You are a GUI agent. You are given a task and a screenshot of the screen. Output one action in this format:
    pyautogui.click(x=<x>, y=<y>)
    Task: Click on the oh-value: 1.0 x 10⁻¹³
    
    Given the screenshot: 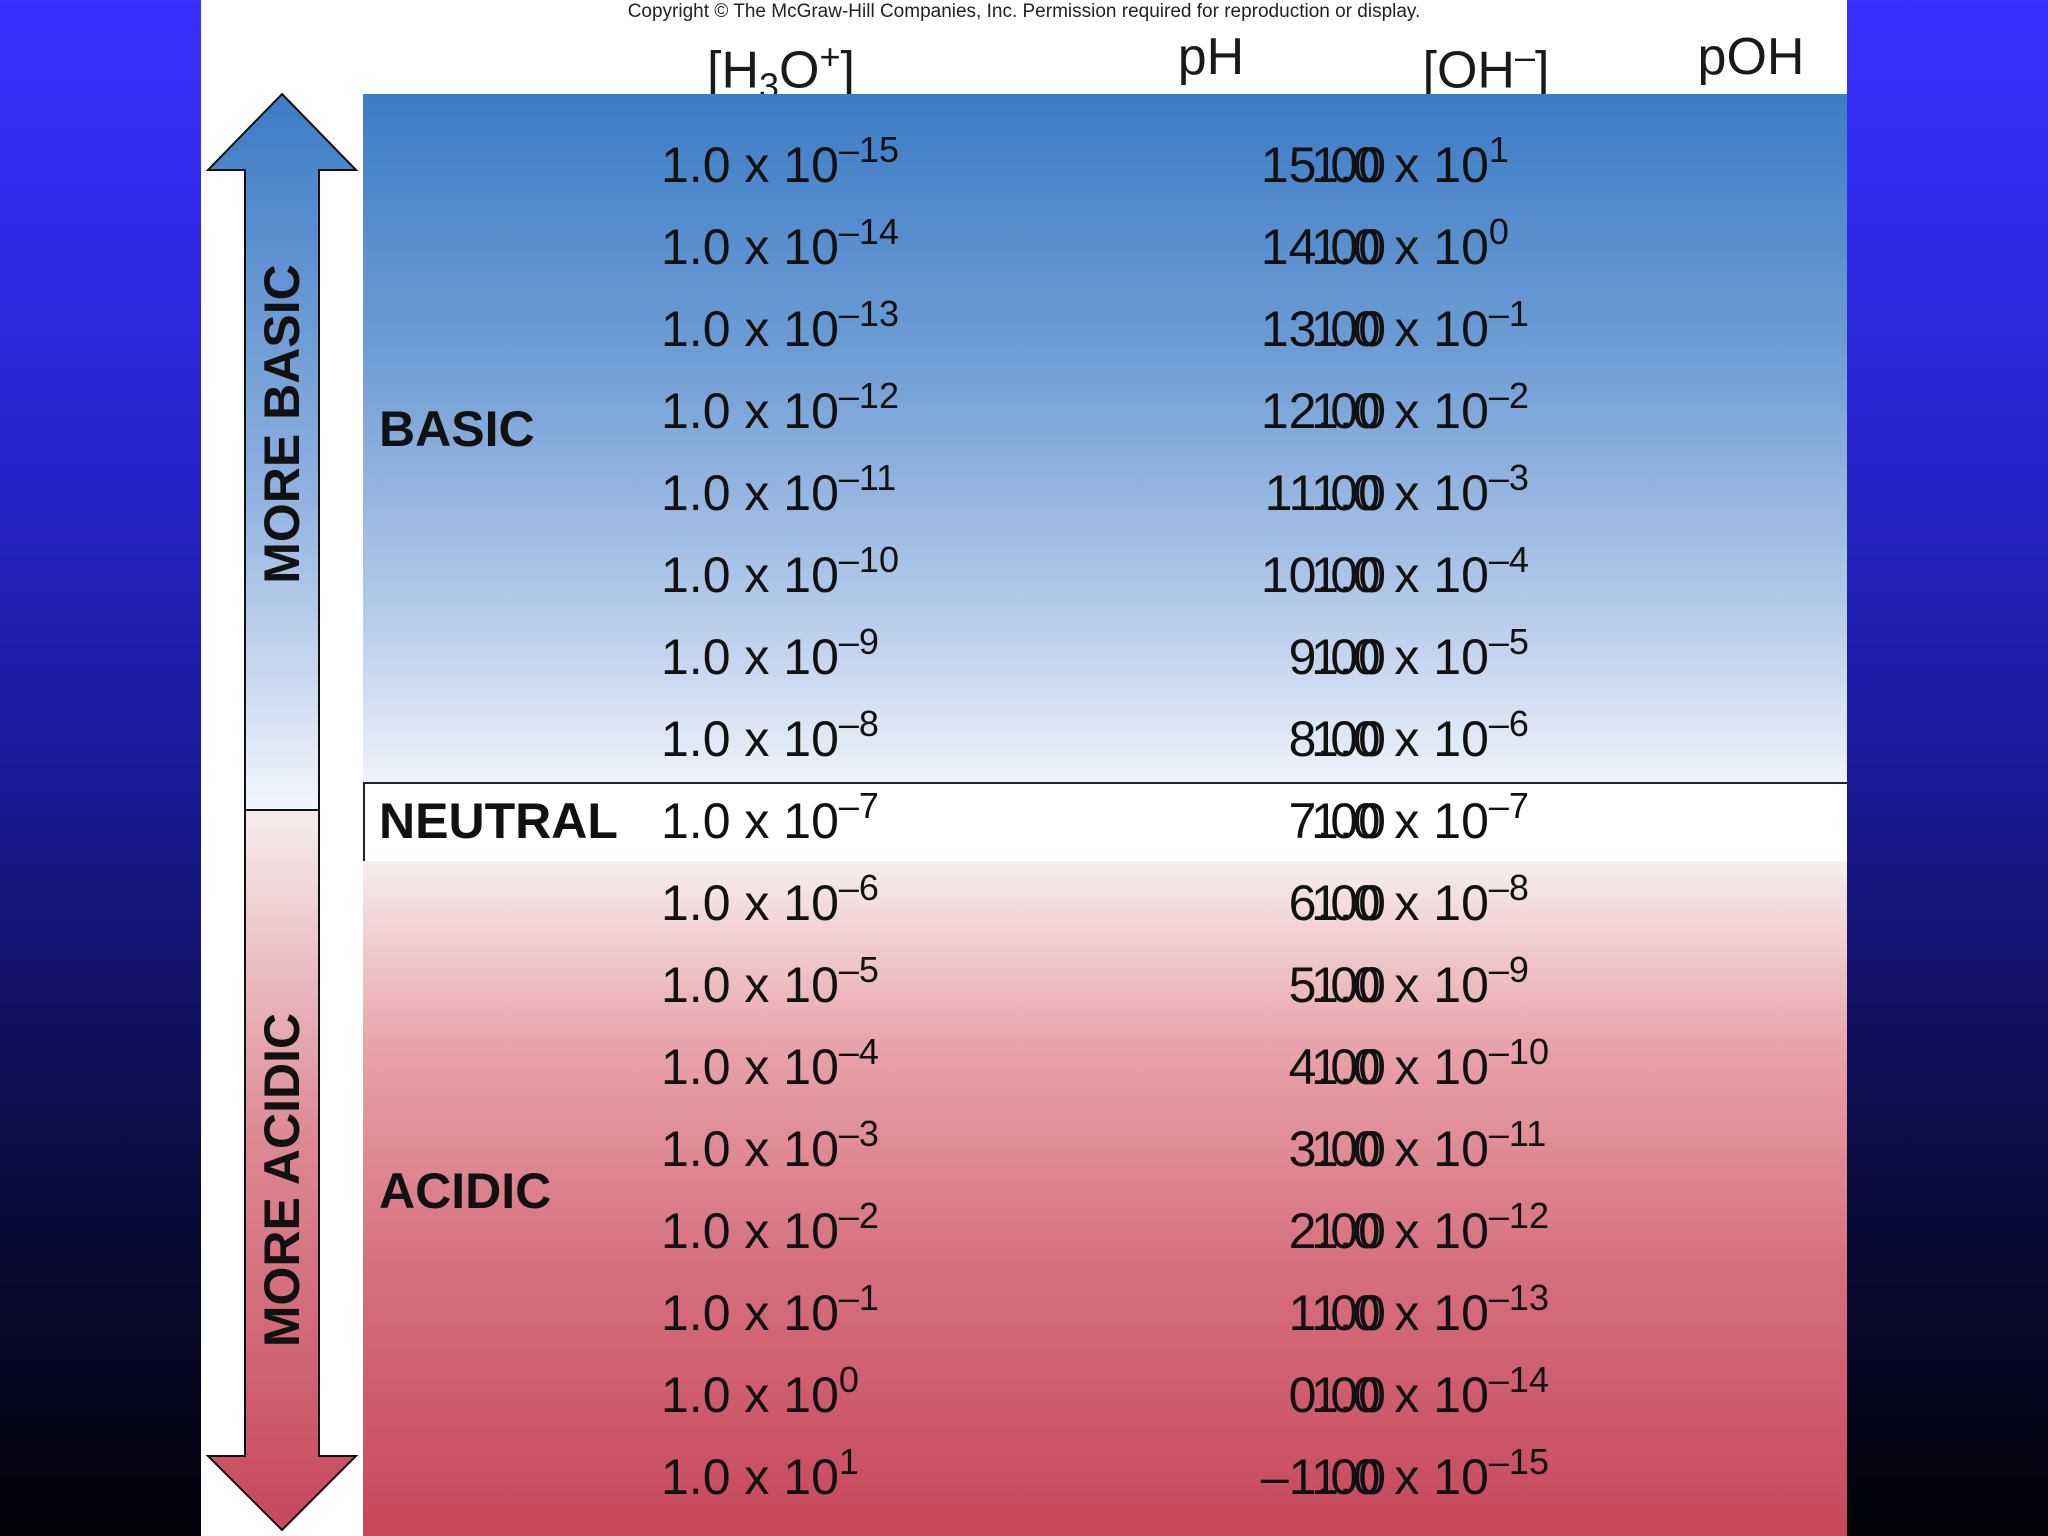 What is the action you would take?
    pyautogui.click(x=1430, y=1309)
    